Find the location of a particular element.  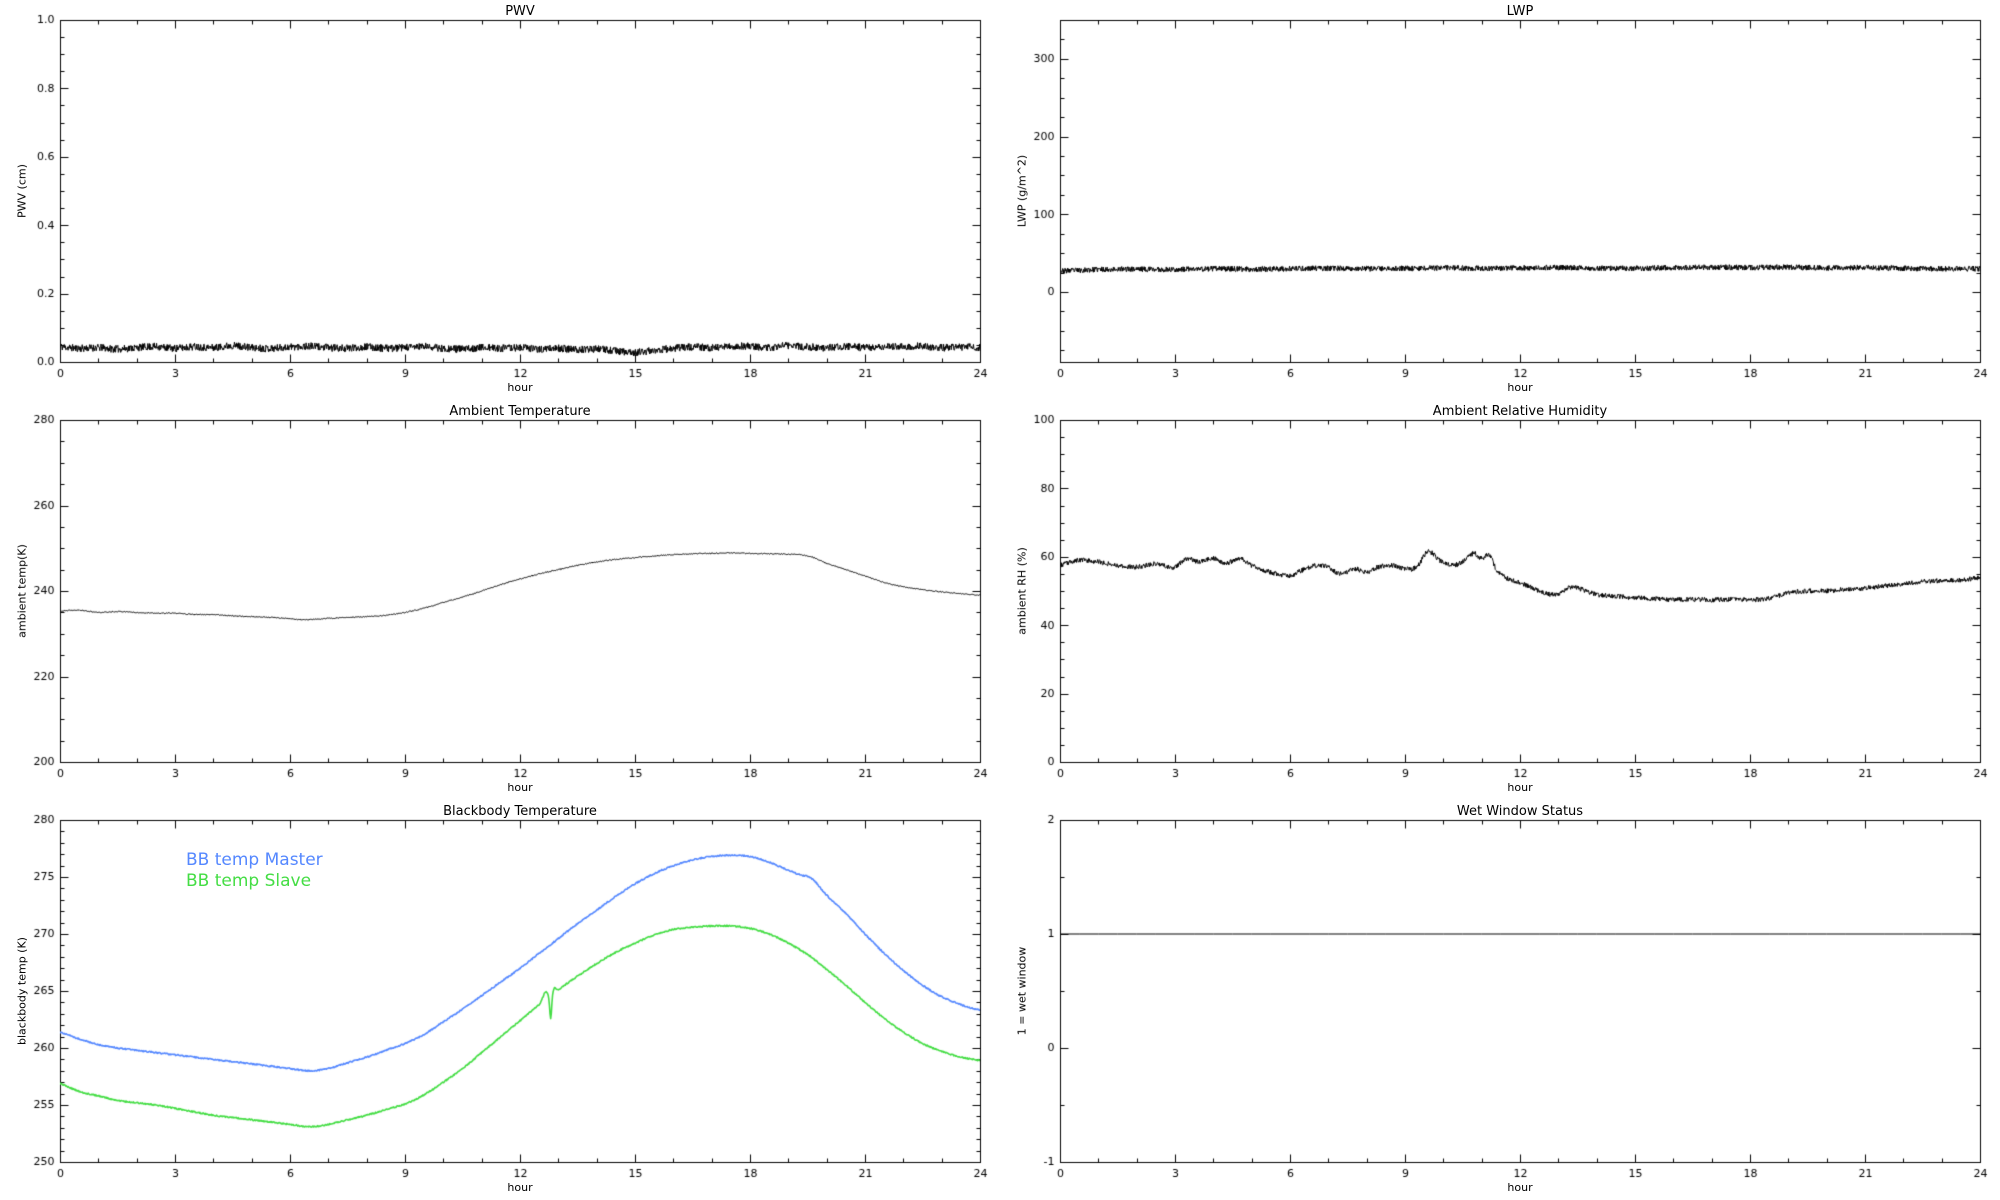

ambient-temperature-y-axis-label: ambient temp(K) is located at coordinates (22, 591).